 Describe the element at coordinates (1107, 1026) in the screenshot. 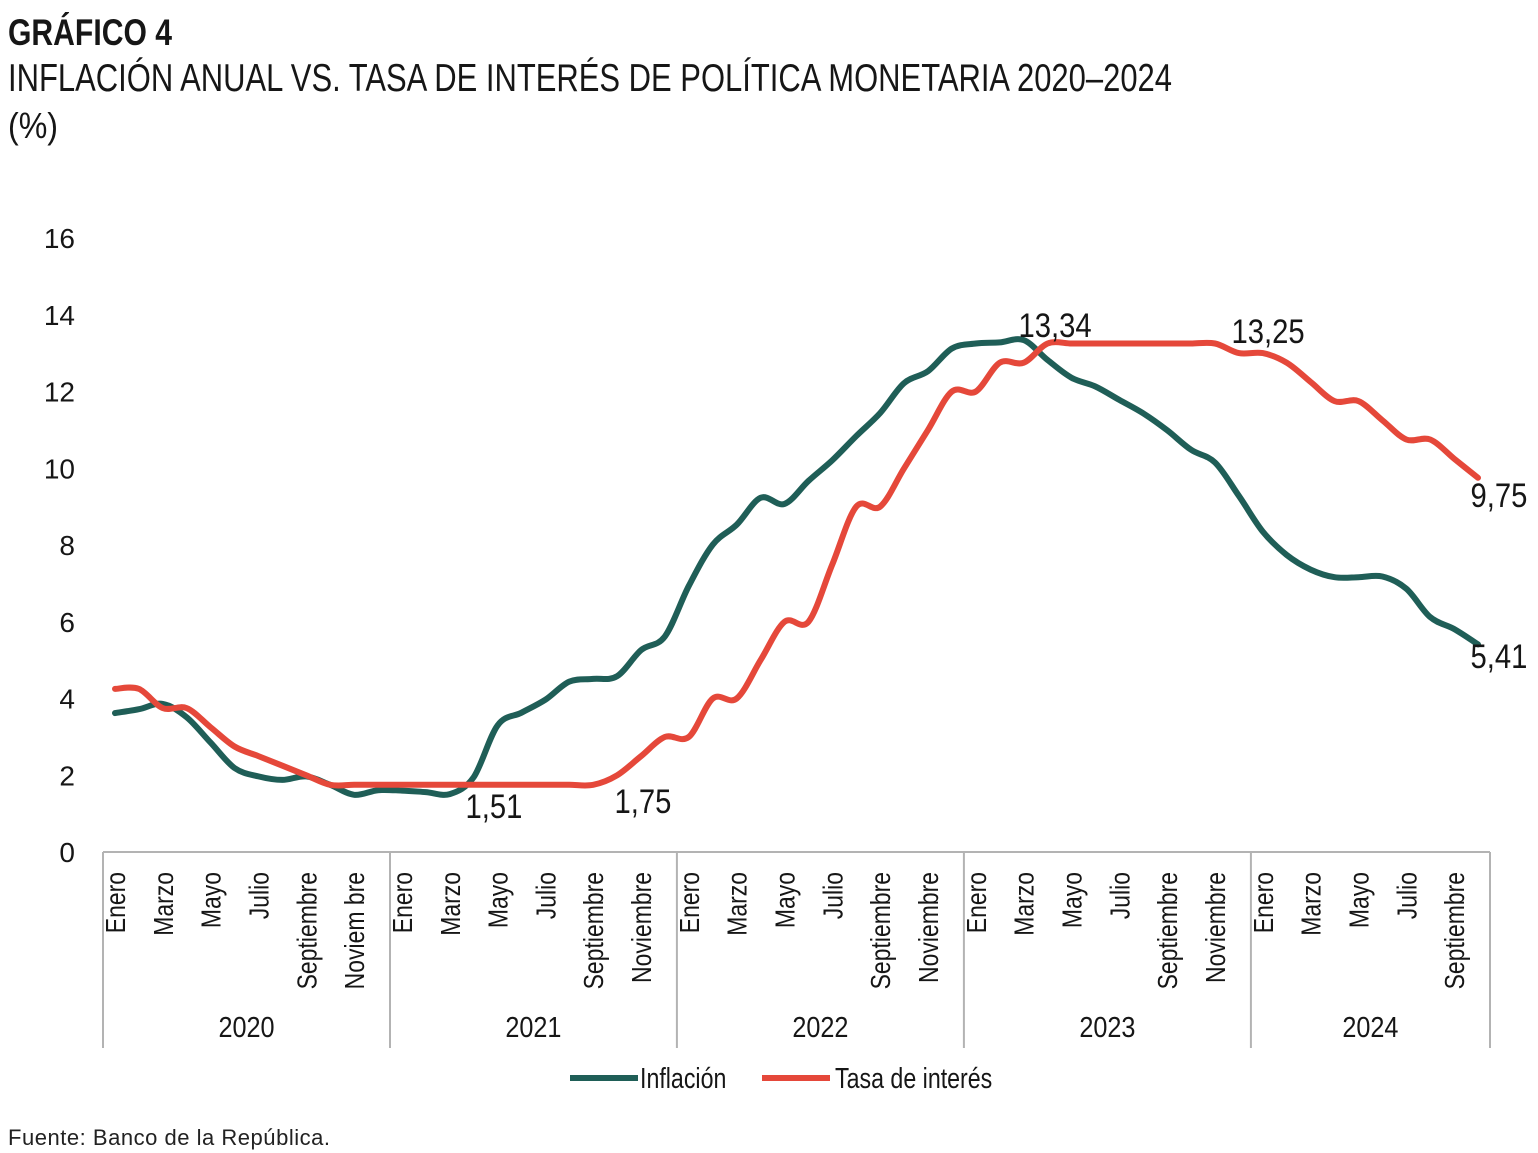

I see `year-label: 2023` at that location.